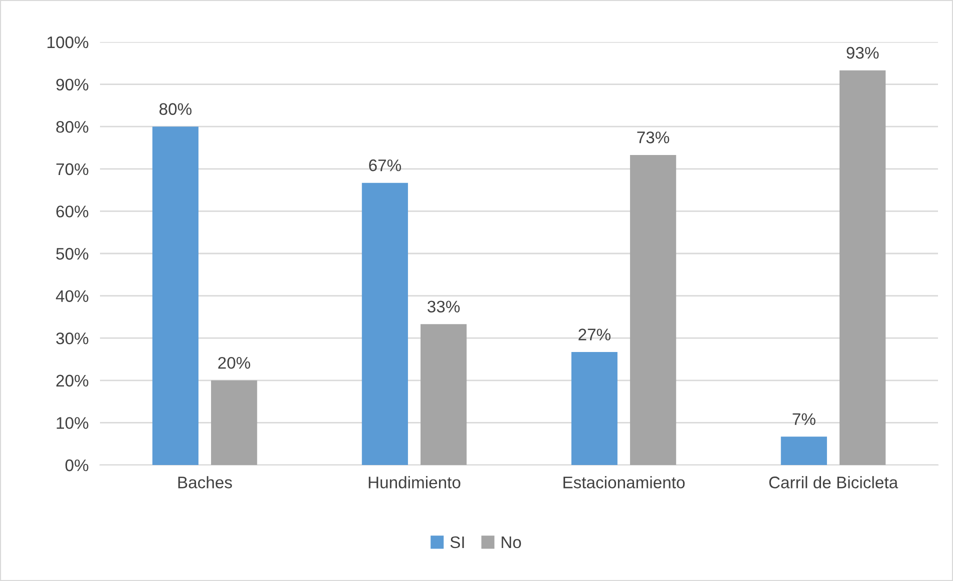 The image size is (953, 581). I want to click on x-tick-label: Carril de Bicicleta, so click(833, 482).